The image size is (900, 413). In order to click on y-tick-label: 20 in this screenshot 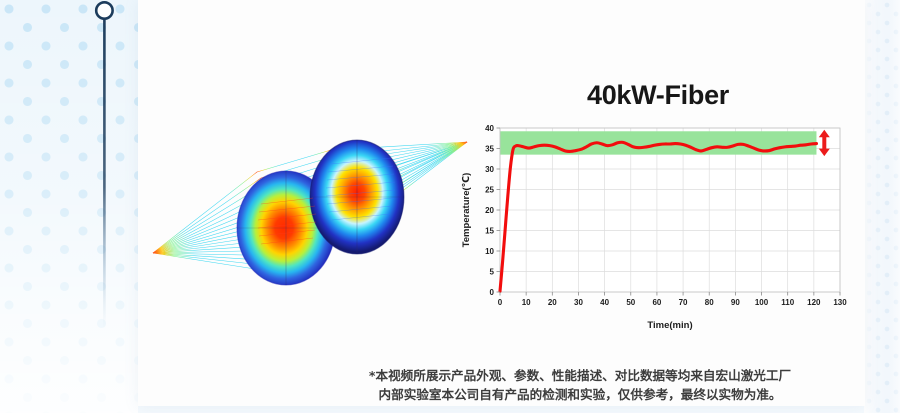, I will do `click(489, 210)`.